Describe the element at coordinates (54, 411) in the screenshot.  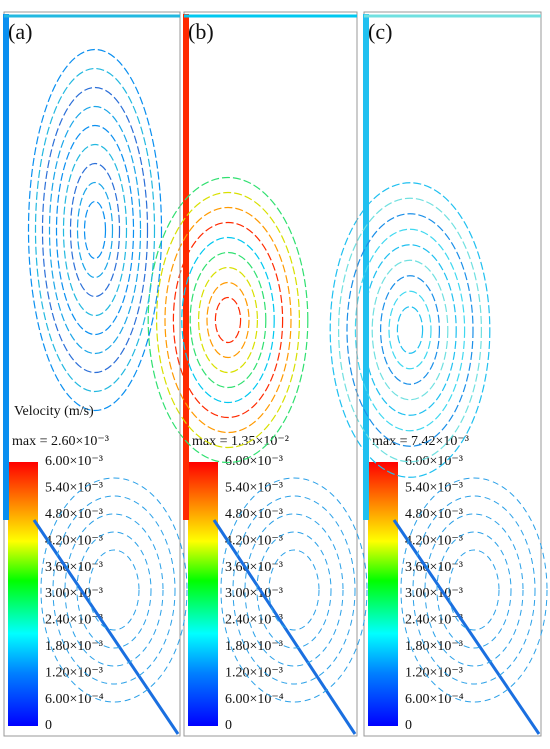
I see `colorbar-title: Velocity (m/s)` at that location.